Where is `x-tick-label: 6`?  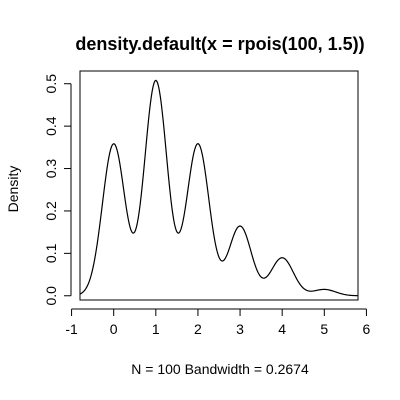
x-tick-label: 6 is located at coordinates (367, 329).